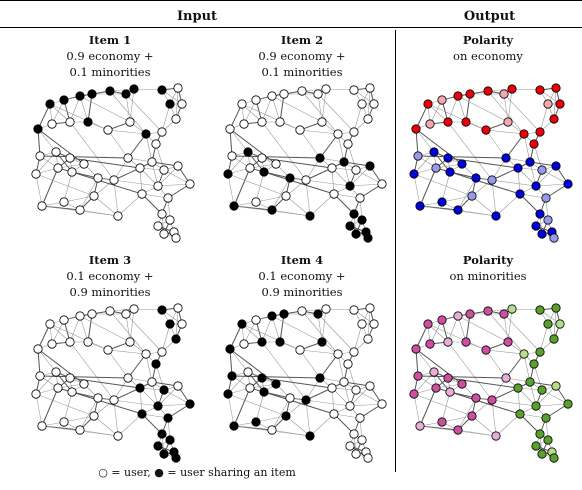  Describe the element at coordinates (488, 40) in the screenshot. I see `panel-title: Polarity` at that location.